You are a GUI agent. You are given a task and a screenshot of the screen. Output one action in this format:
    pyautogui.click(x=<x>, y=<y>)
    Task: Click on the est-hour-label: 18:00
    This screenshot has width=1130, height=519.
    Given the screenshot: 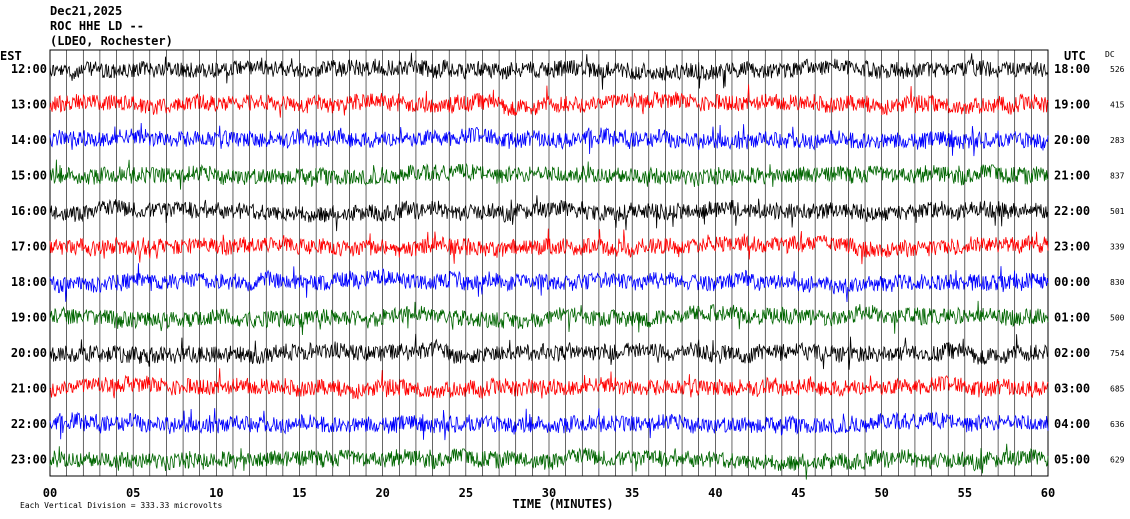 What is the action you would take?
    pyautogui.click(x=29, y=282)
    